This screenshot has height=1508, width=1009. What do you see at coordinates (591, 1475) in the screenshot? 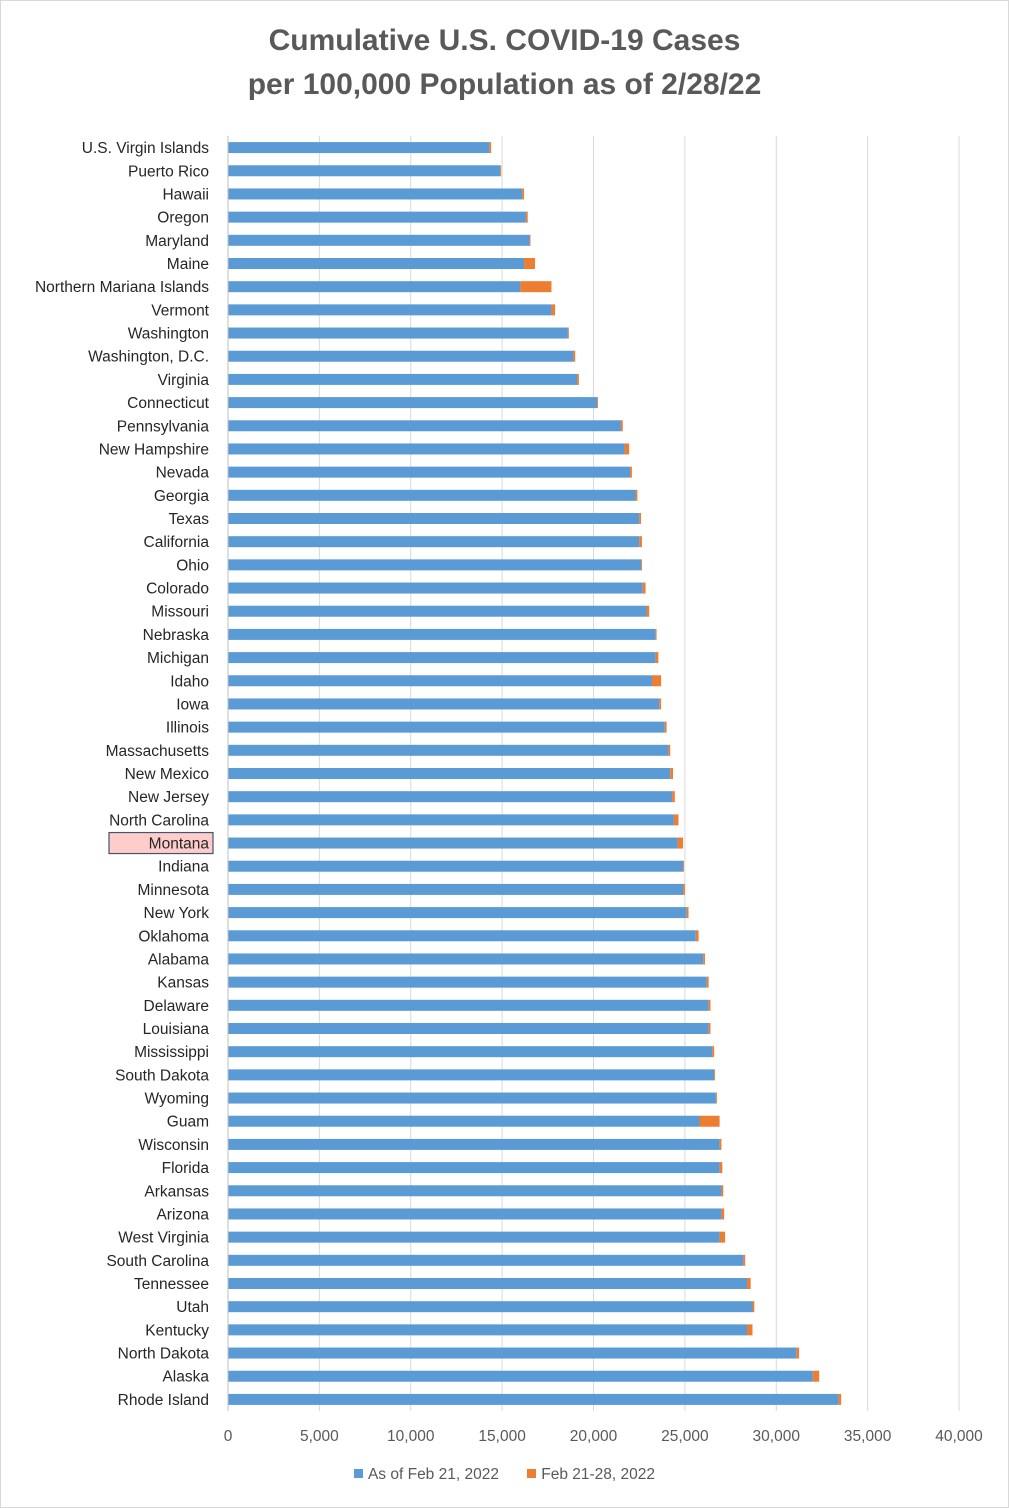
I see `legend-item-feb-21-28: Feb 21-28, 2022` at bounding box center [591, 1475].